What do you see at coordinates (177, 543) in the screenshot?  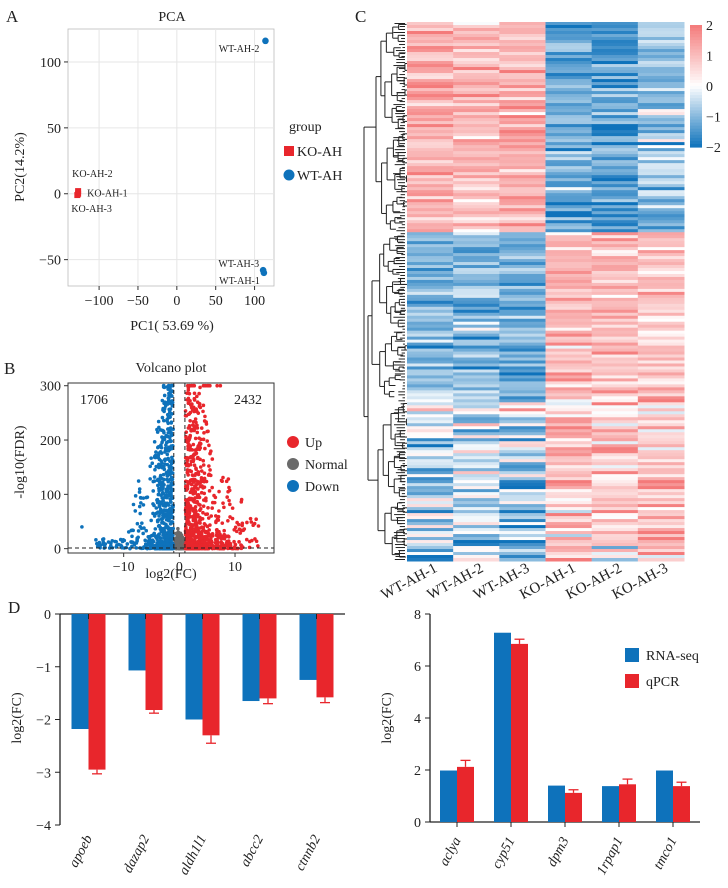 I see `volcano-point-normal` at bounding box center [177, 543].